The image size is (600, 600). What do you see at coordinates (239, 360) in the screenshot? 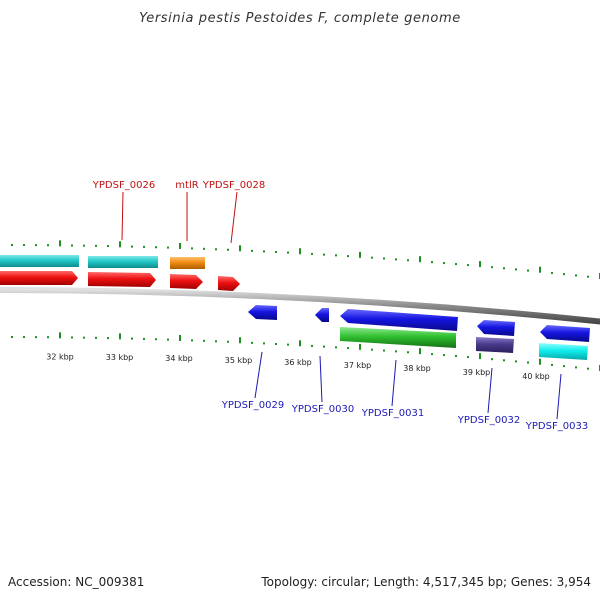
I see `kbp-label: 35 kbp` at bounding box center [239, 360].